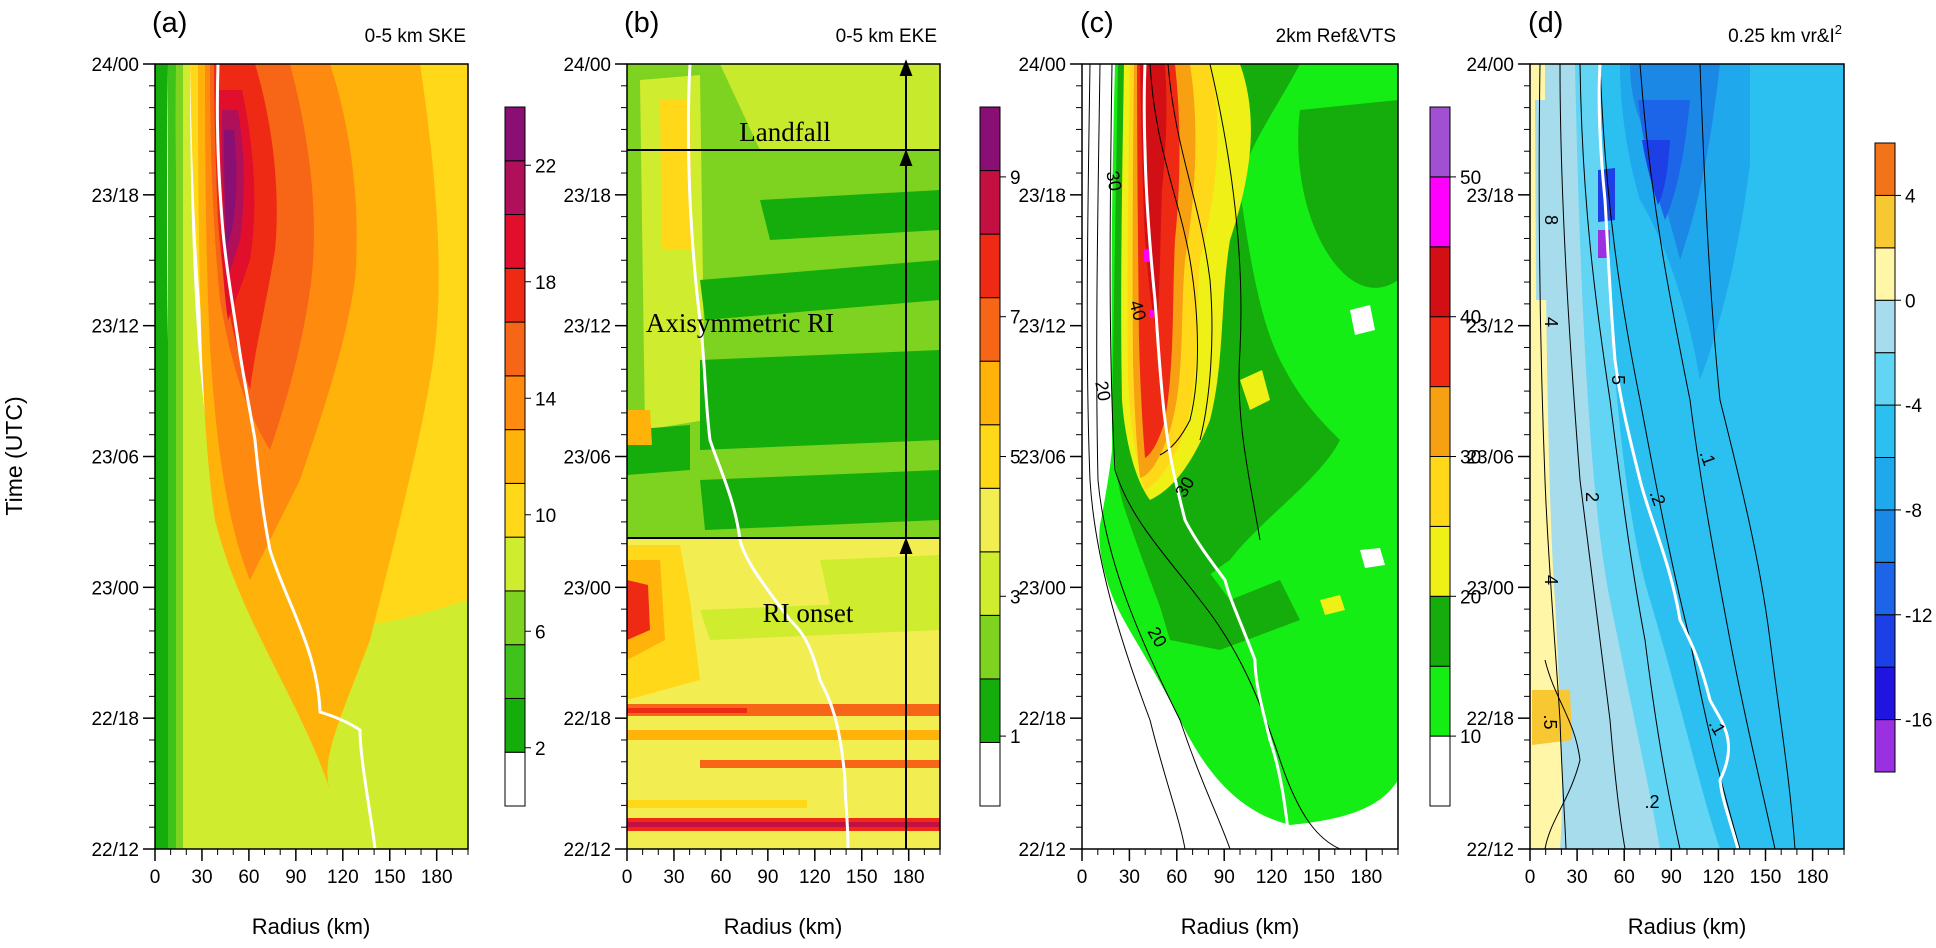 This screenshot has width=1936, height=948. What do you see at coordinates (783, 456) in the screenshot?
I see `panel-b-field` at bounding box center [783, 456].